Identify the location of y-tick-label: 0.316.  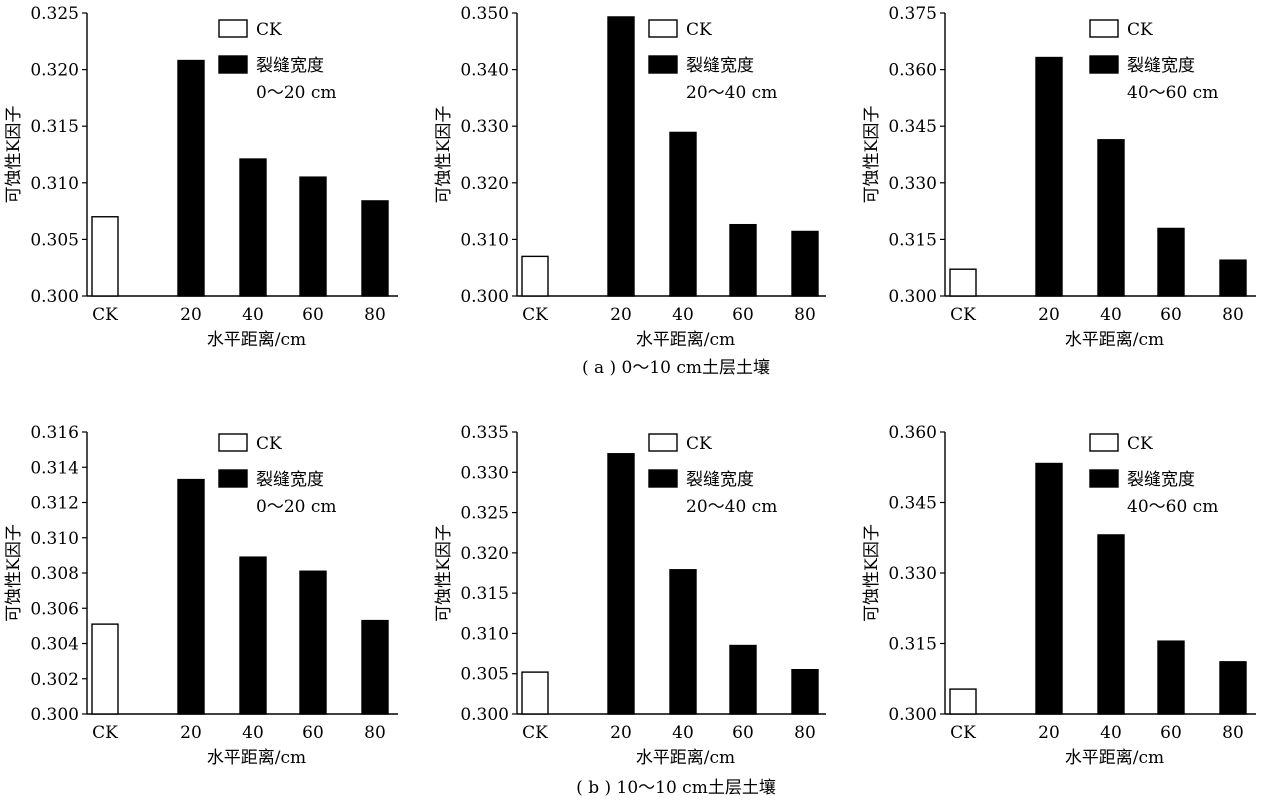
(54, 433).